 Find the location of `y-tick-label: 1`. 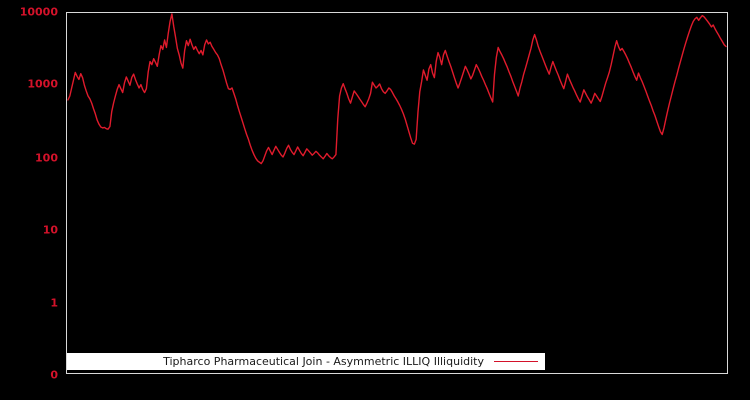

y-tick-label: 1 is located at coordinates (54, 303).